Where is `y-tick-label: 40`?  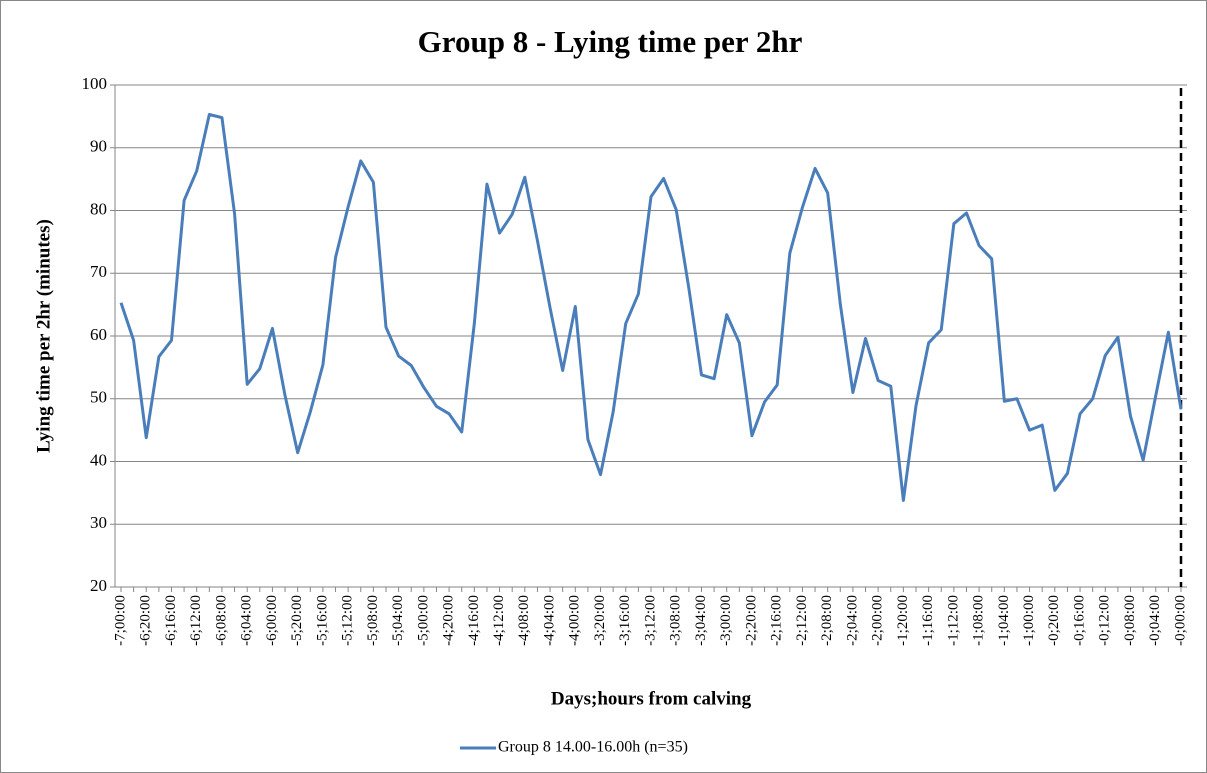 y-tick-label: 40 is located at coordinates (98, 459).